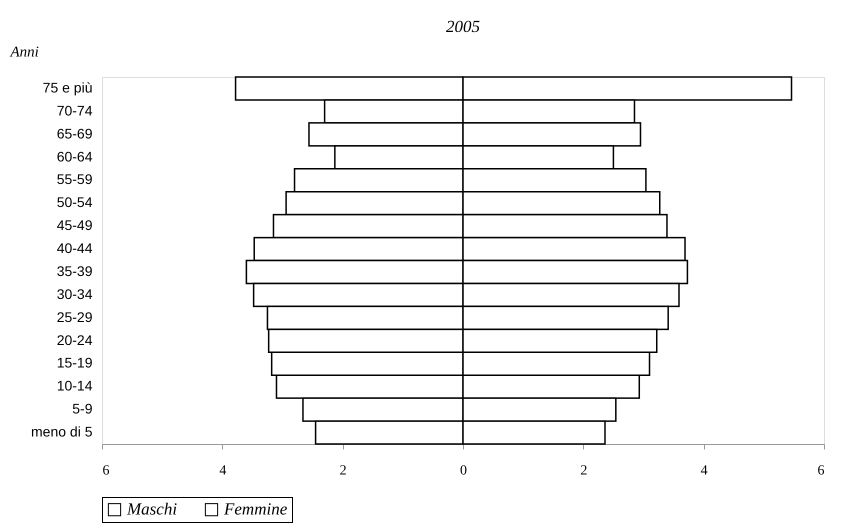 Image resolution: width=845 pixels, height=531 pixels. Describe the element at coordinates (74, 202) in the screenshot. I see `y-tick-label: 50-54` at that location.